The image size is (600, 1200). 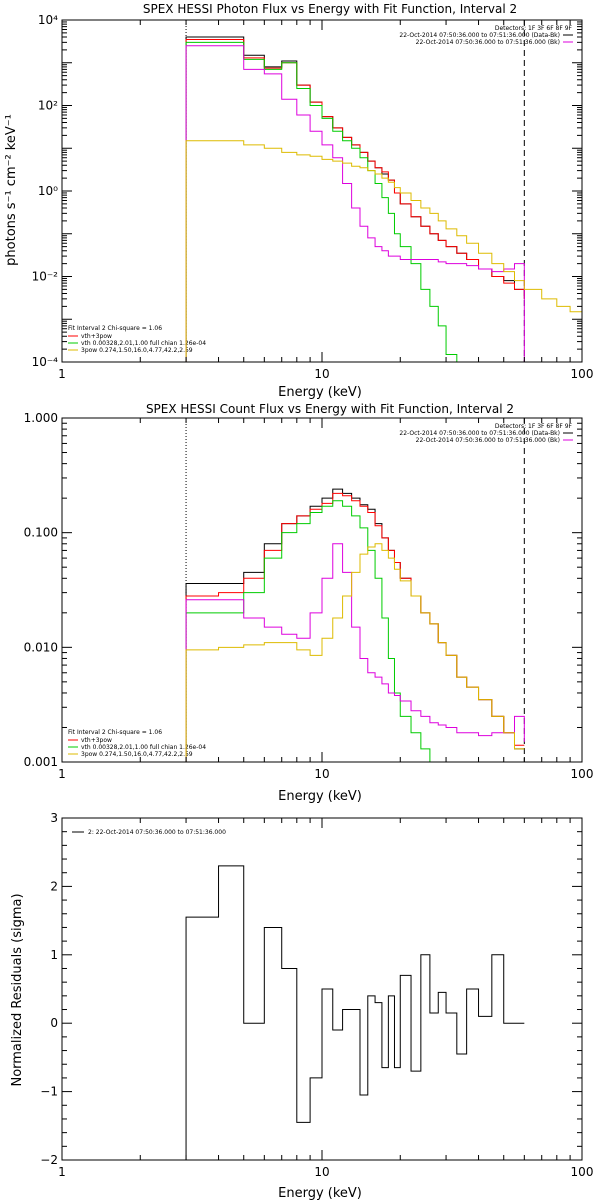 What do you see at coordinates (321, 1172) in the screenshot?
I see `residuals-xtick-label: 10` at bounding box center [321, 1172].